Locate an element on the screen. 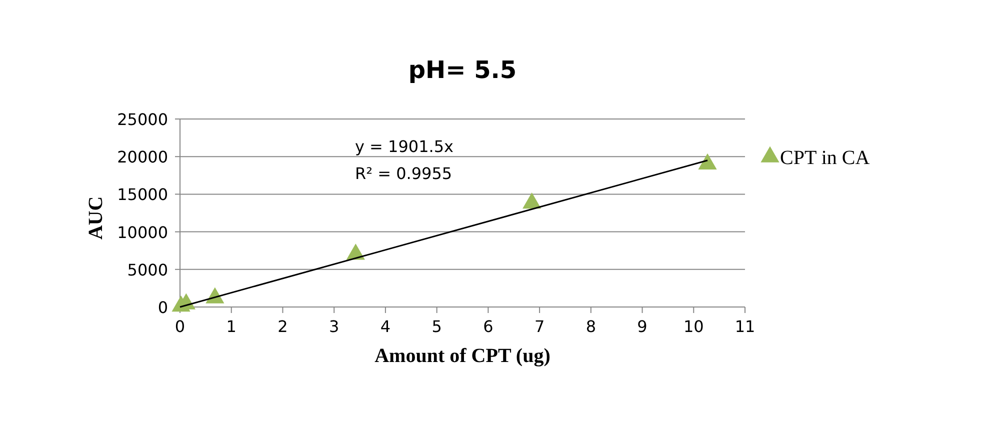  annotation: y = 1901.5x is located at coordinates (404, 146).